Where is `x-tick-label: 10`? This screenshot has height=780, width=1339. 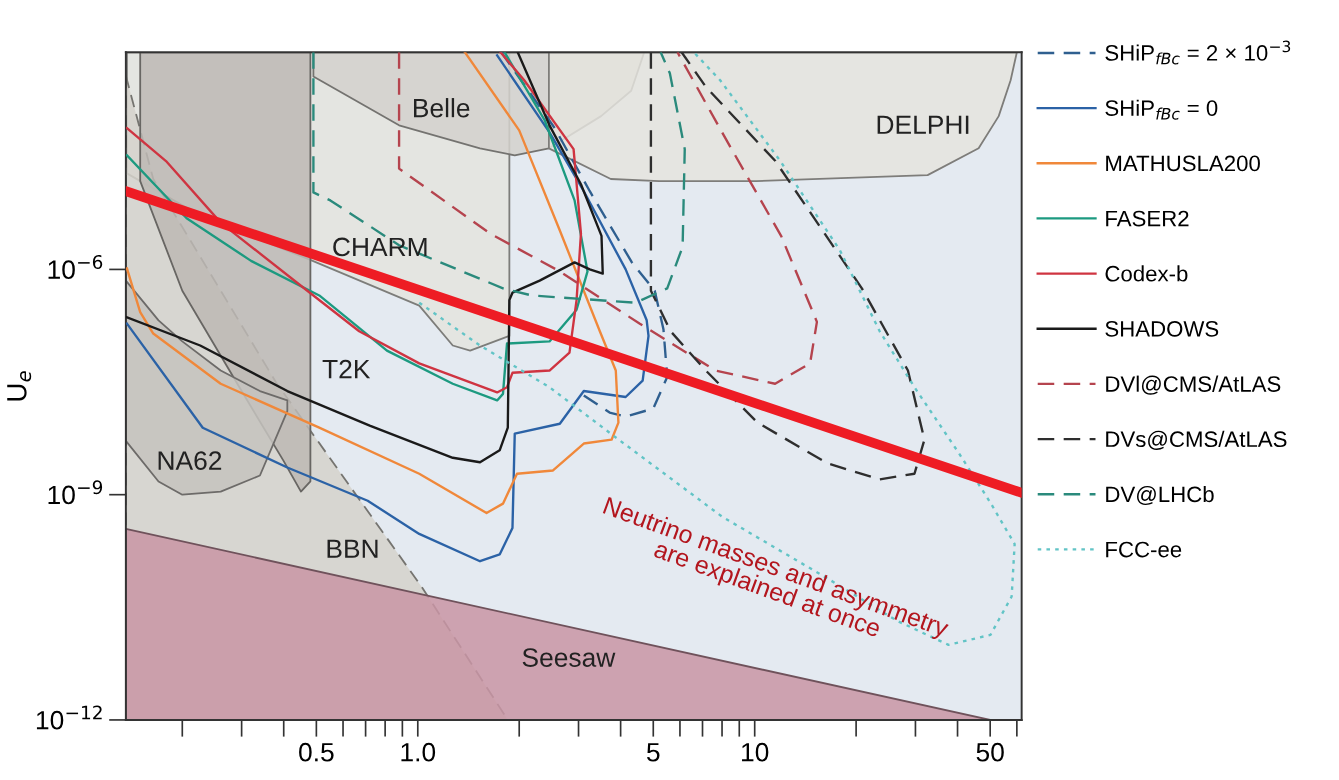 x-tick-label: 10 is located at coordinates (755, 752).